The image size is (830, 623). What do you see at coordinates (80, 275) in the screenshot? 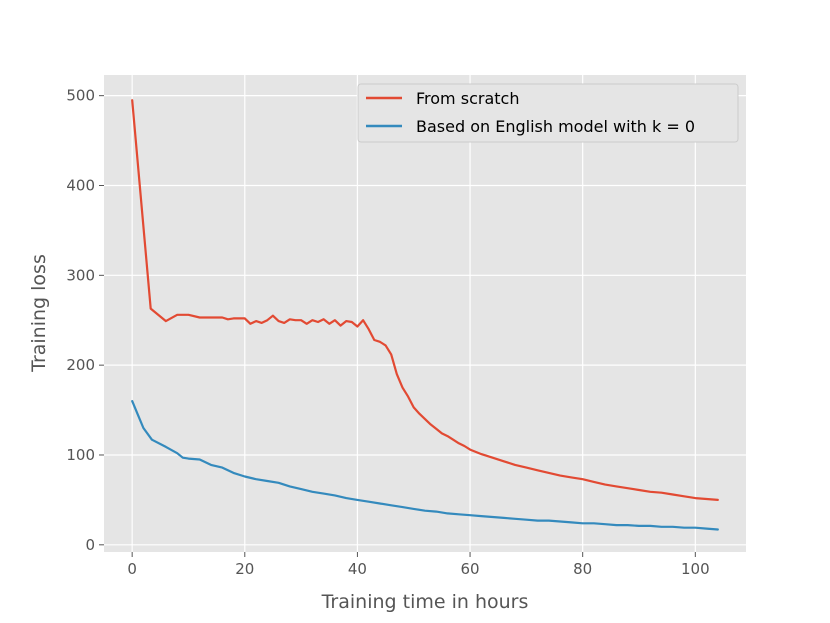
I see `y-tick-label: 300` at bounding box center [80, 275].